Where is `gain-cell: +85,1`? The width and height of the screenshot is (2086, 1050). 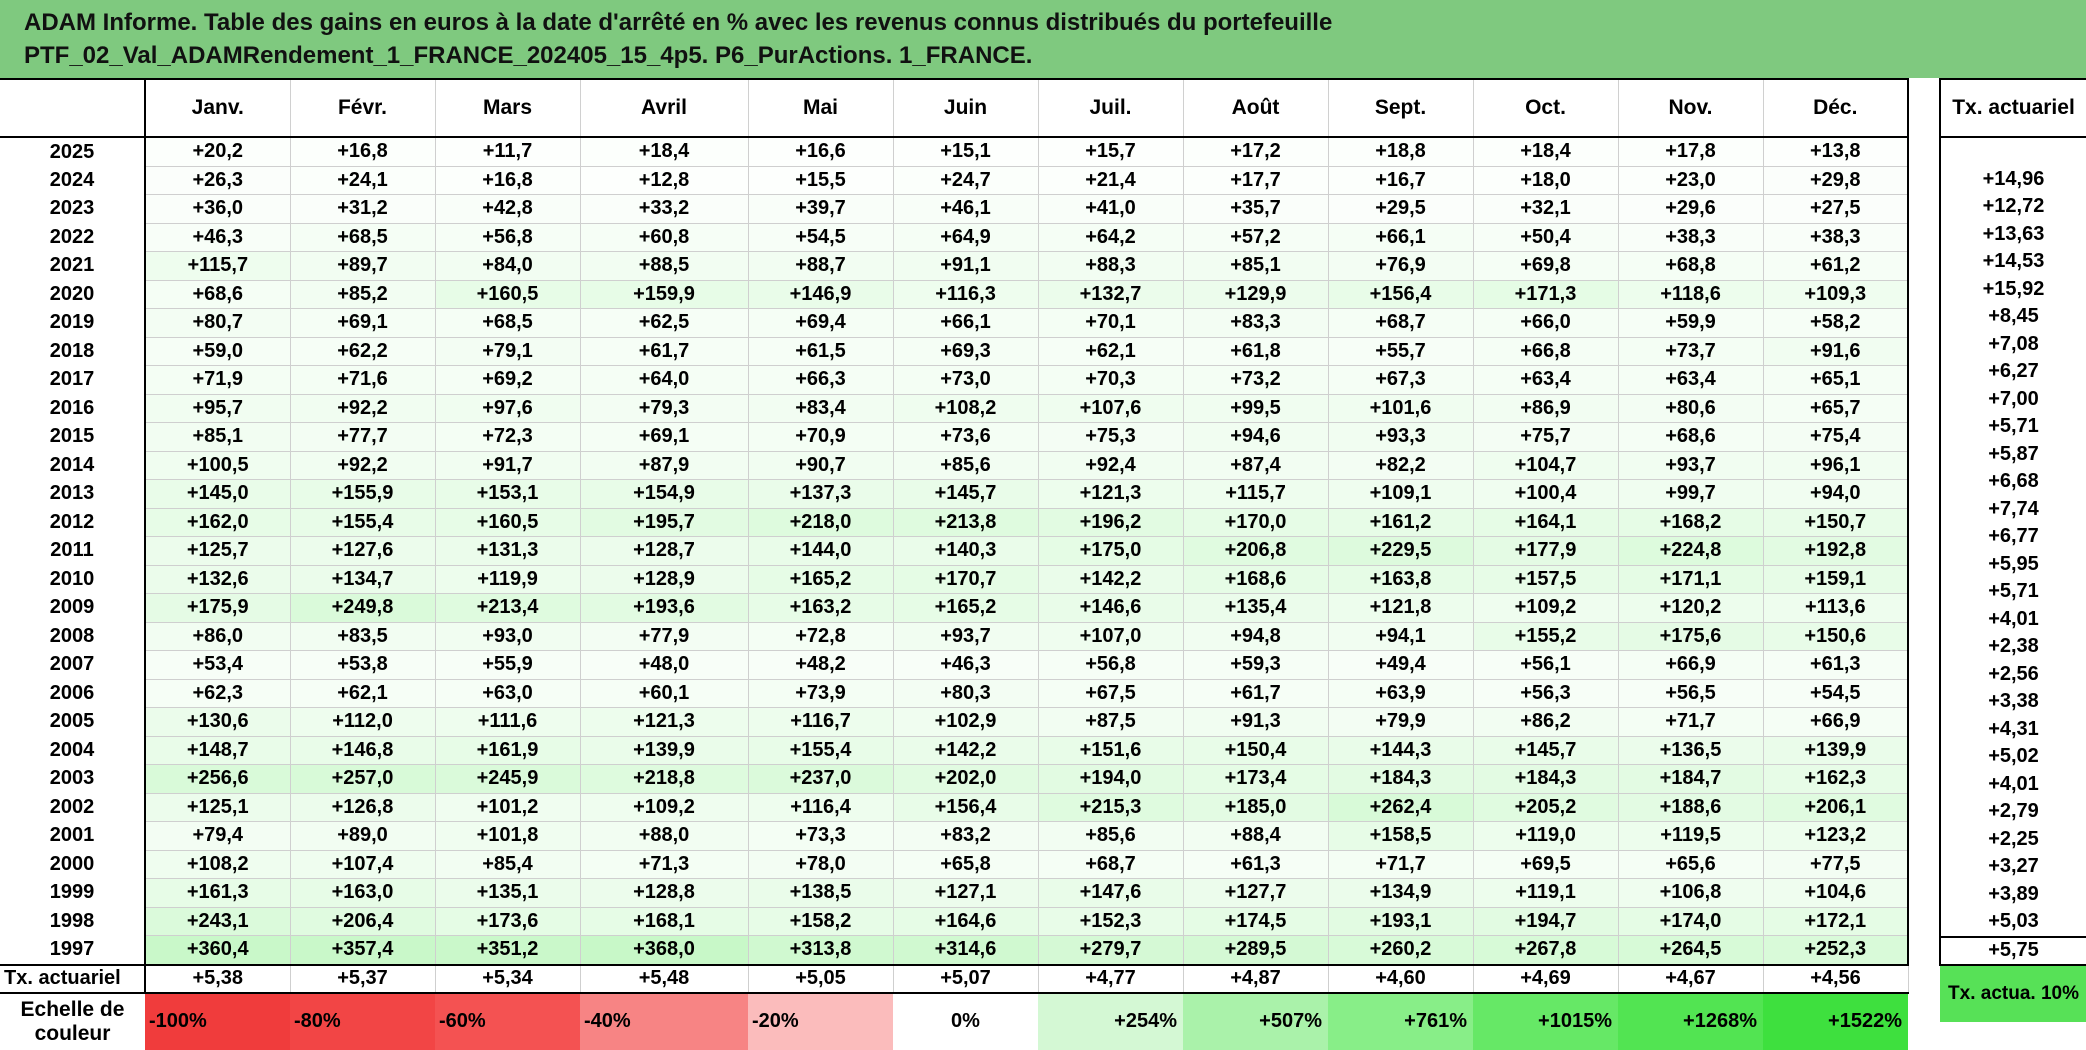 gain-cell: +85,1 is located at coordinates (217, 437).